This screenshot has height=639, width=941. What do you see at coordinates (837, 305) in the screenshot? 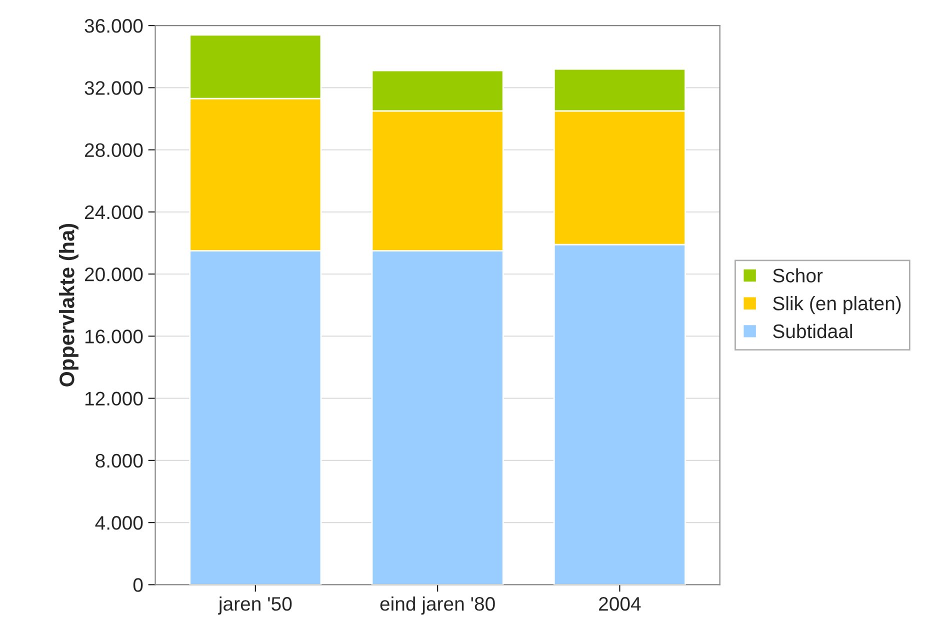
I see `legend-label: Slik (en platen)` at bounding box center [837, 305].